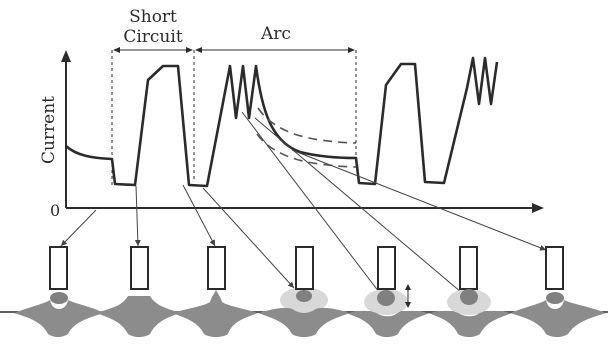 The height and width of the screenshot is (344, 608). I want to click on arc-span-arrowhead-right, so click(351, 50).